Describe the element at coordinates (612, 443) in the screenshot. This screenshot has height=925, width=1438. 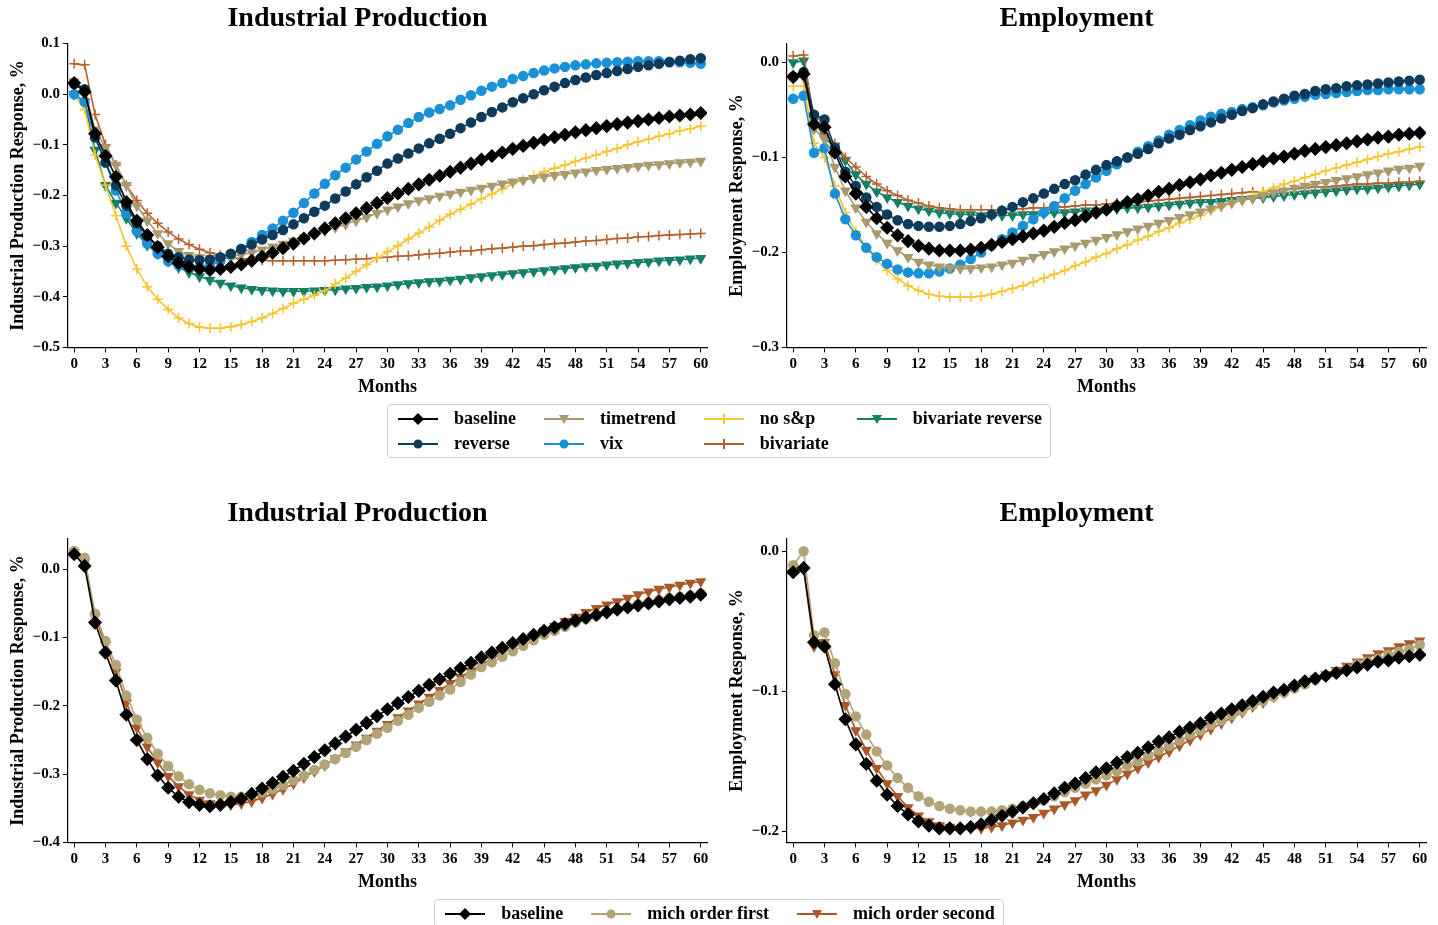
I see `legend-label: vix` at that location.